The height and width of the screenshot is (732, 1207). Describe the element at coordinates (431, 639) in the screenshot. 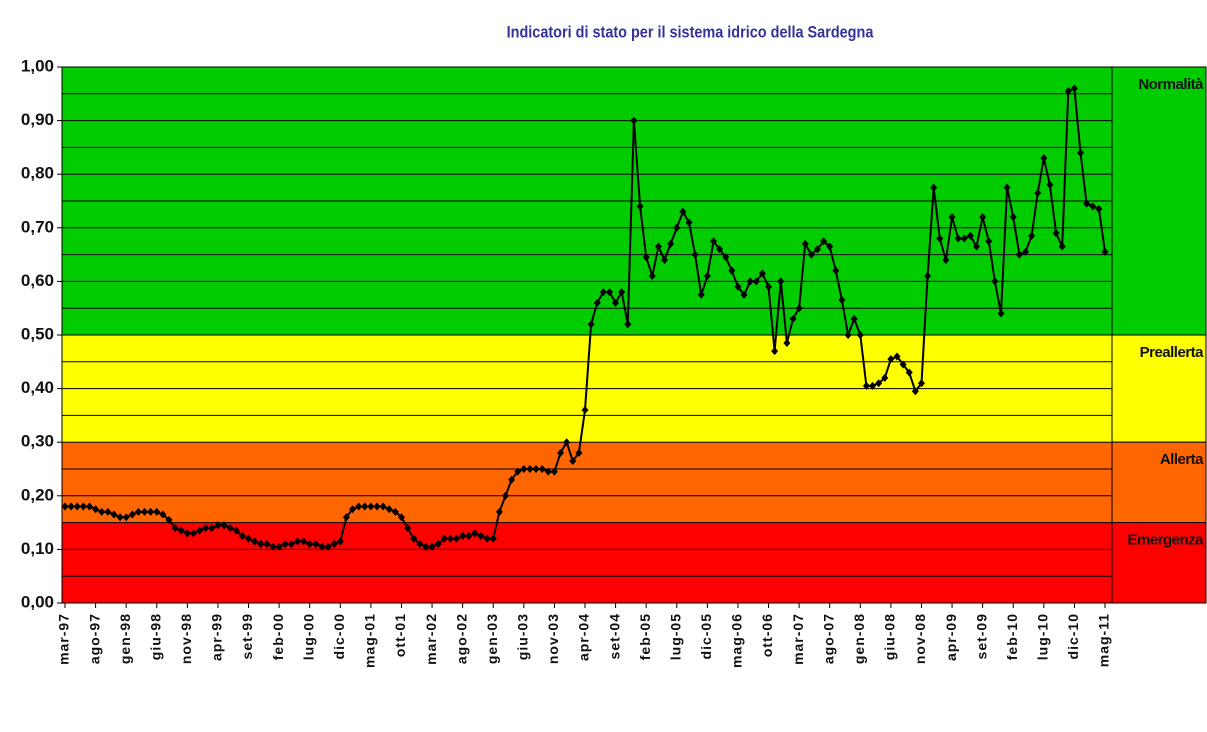

I see `x-tick-label: mar-02` at that location.